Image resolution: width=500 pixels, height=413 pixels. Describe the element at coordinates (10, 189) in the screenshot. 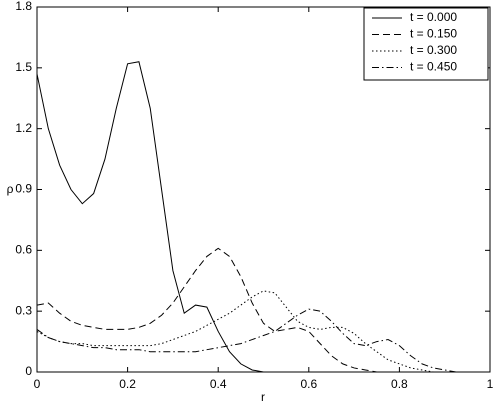

I see `y-axis-label: ρ` at that location.